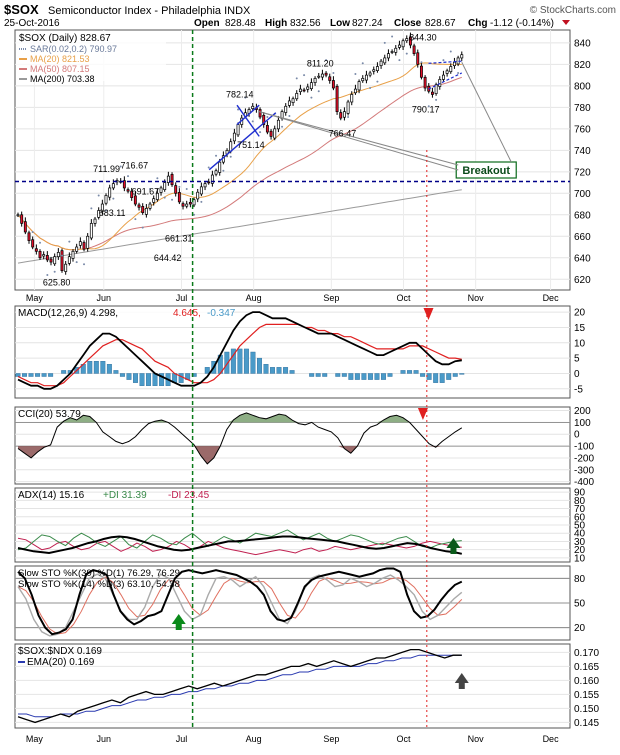  I want to click on price-annotation: 711.99, so click(106, 169).